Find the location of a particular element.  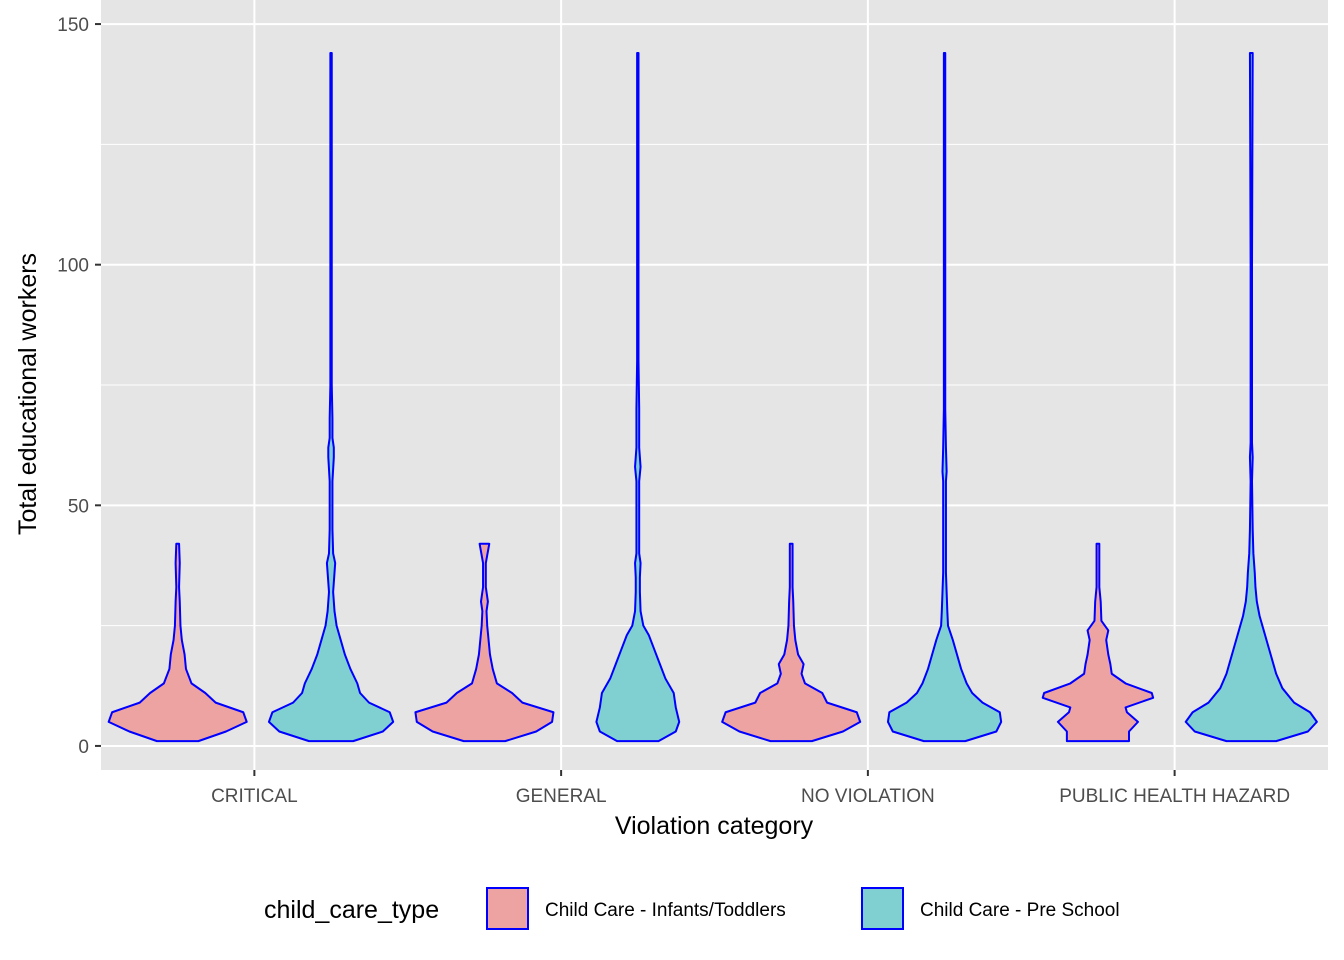

violin-infants-toddlers-general is located at coordinates (484, 642).